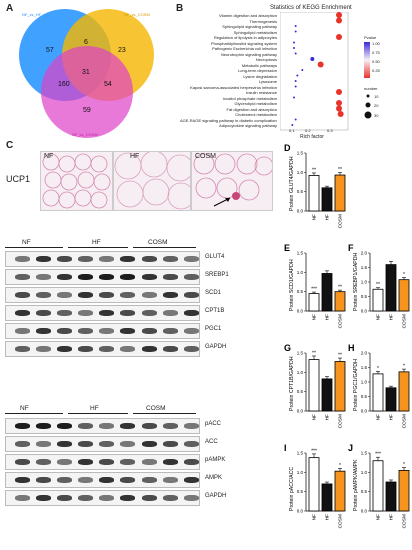 The height and width of the screenshot is (550, 412). Describe the element at coordinates (122, 50) in the screenshot. I see `venn-count-right: 23` at that location.